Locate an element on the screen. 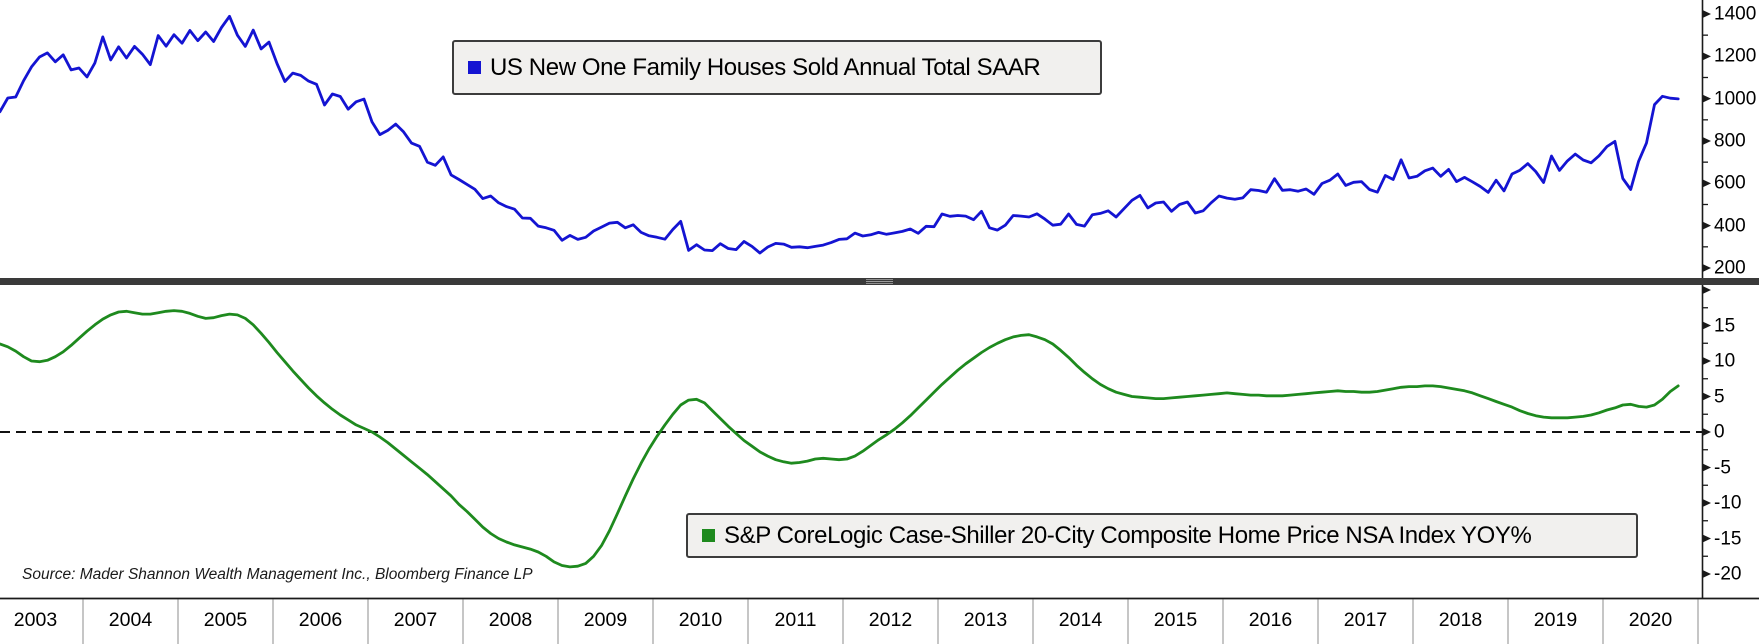 The image size is (1759, 644). year-label: 2017 is located at coordinates (1365, 620).